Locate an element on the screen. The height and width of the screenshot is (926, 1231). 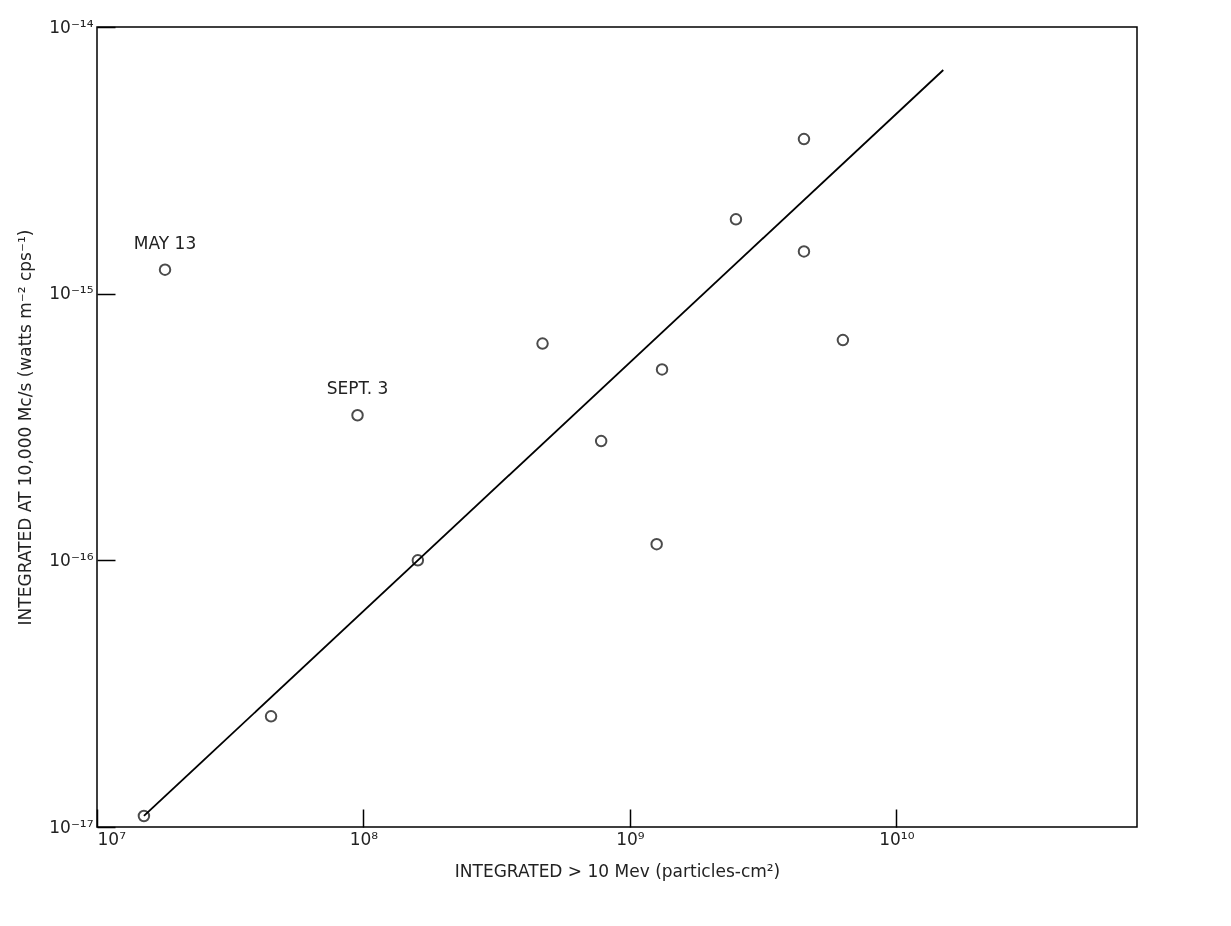
x-axis-title: INTEGRATED > 10 Mev (particles-cm²) is located at coordinates (617, 870).